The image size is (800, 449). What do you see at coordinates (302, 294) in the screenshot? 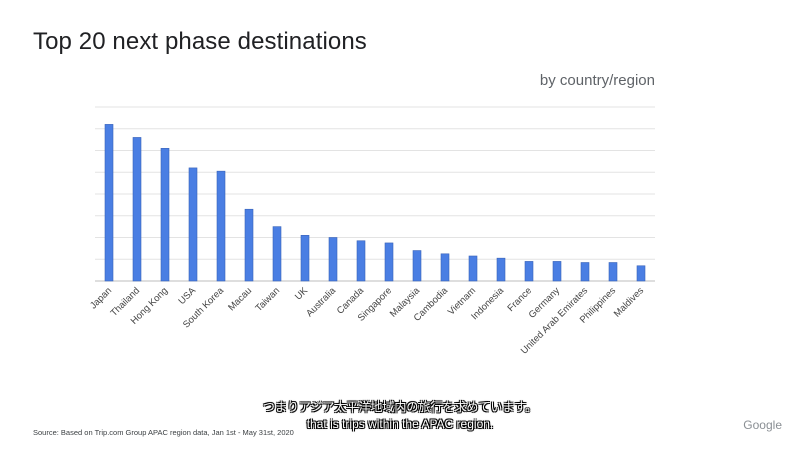
I see `x-tick-label: UK` at bounding box center [302, 294].